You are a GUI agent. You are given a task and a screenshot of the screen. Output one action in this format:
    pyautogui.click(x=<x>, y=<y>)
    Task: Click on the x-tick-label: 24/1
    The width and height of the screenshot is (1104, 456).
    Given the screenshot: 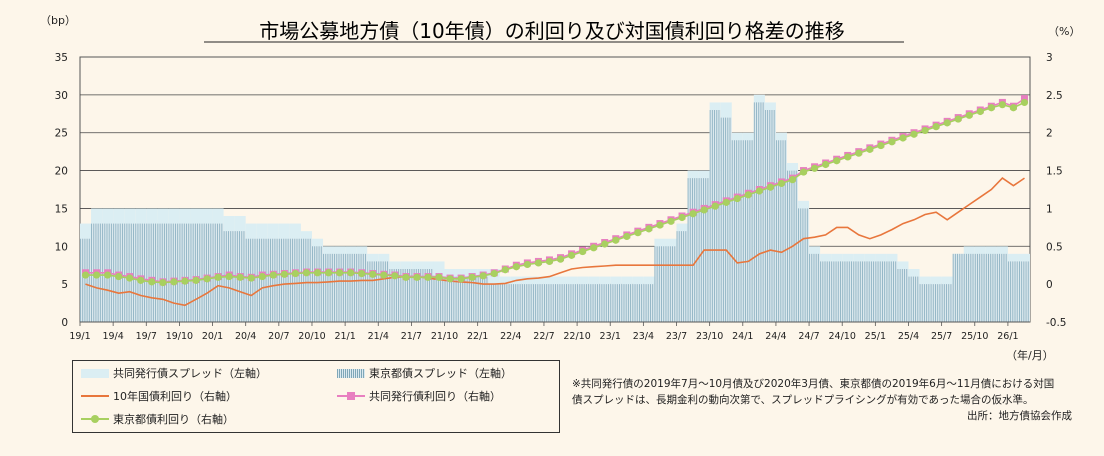 What is the action you would take?
    pyautogui.click(x=742, y=336)
    